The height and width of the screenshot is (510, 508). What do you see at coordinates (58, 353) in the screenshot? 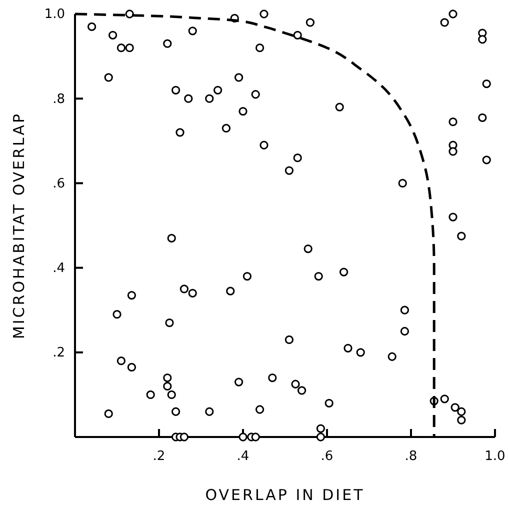
I see `y-tick-label: .2` at bounding box center [58, 353].